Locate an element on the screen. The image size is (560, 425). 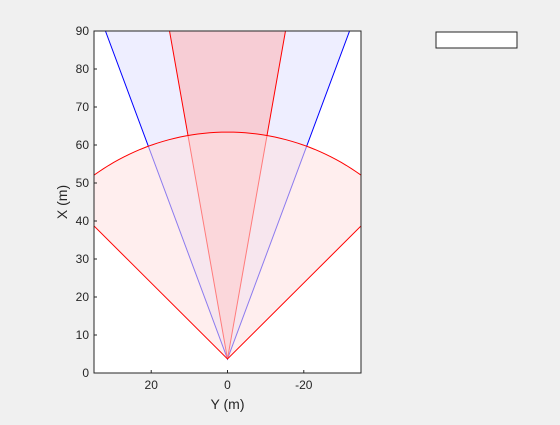
x-tick-label-1: 0 is located at coordinates (227, 385).